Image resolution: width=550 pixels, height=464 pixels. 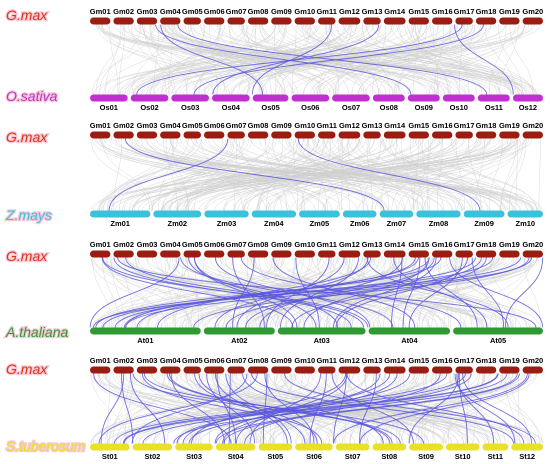 I want to click on chromosome-label: St07, so click(x=353, y=456).